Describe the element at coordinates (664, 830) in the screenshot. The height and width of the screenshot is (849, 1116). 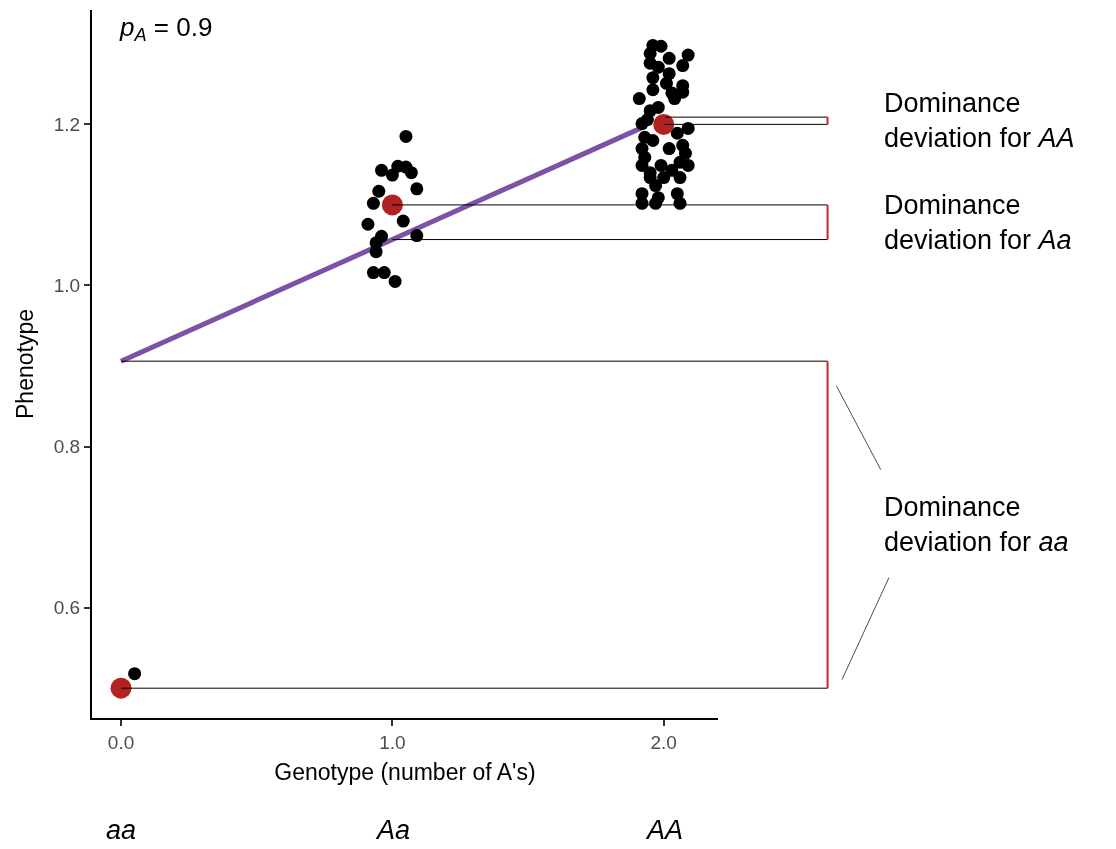
I see `text: AA` at that location.